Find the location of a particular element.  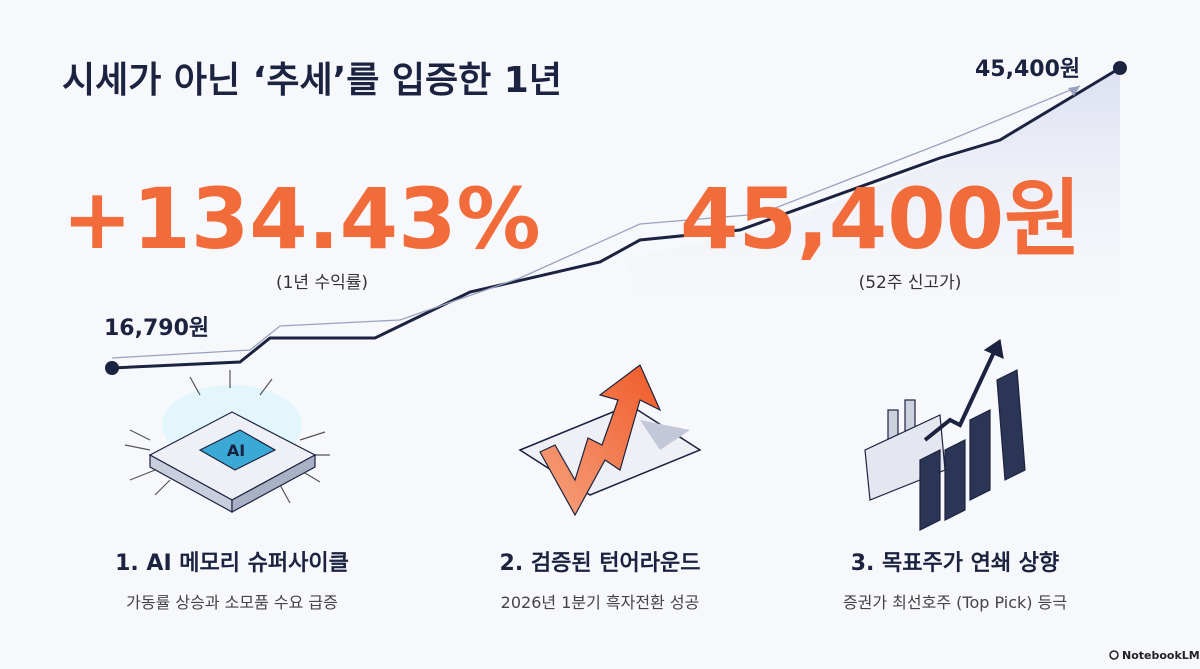

stat-value: 45,400원 is located at coordinates (880, 219).